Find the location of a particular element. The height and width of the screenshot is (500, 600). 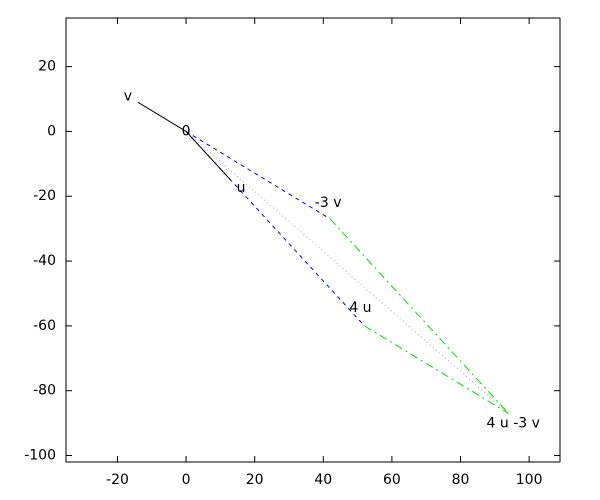

y-tick-label: -20 is located at coordinates (44, 196).